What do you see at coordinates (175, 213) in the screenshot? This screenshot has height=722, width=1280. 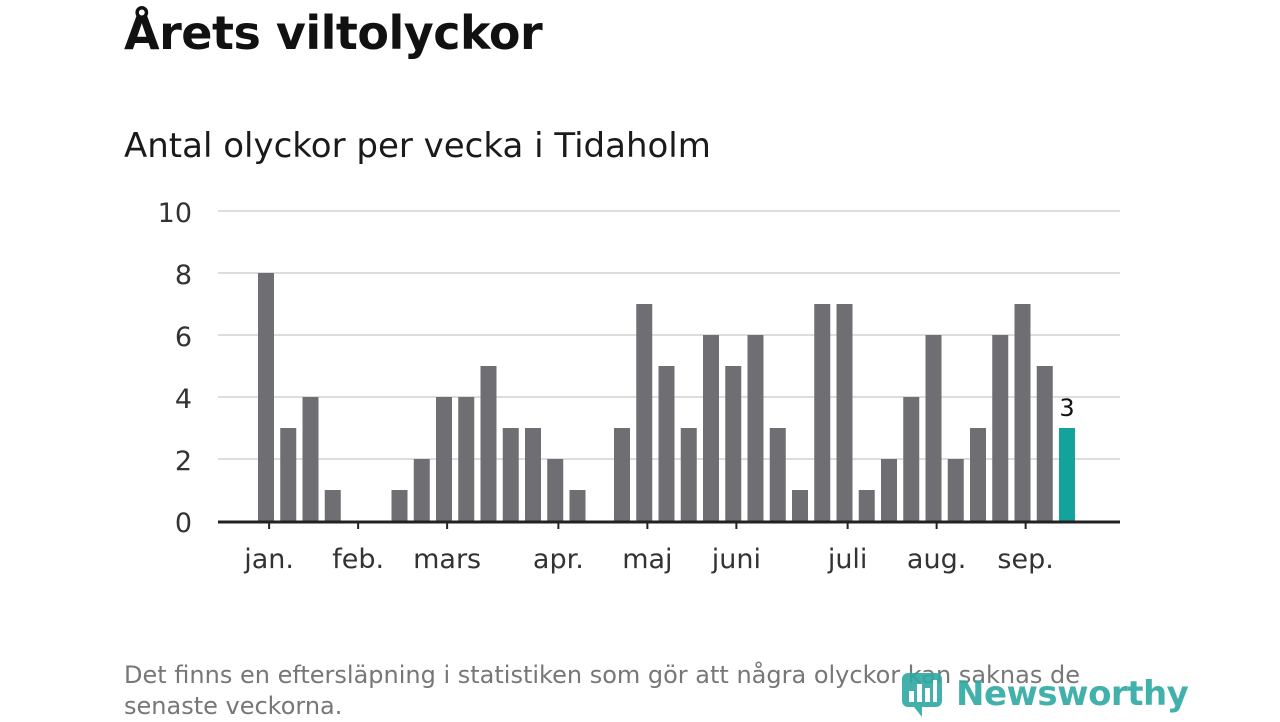 I see `y-tick-label: 10` at bounding box center [175, 213].